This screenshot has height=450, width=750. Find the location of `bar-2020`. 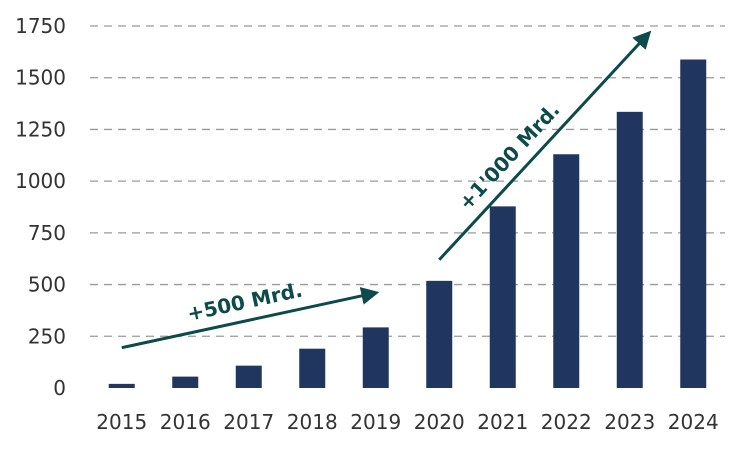

bar-2020 is located at coordinates (439, 334).